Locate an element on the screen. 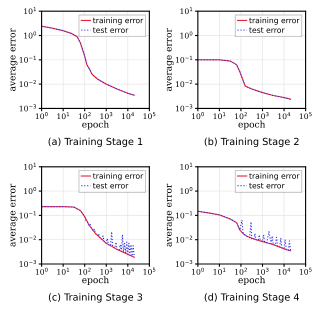 The width and height of the screenshot is (320, 320). text: (c) Training Stage 3 is located at coordinates (95, 298).